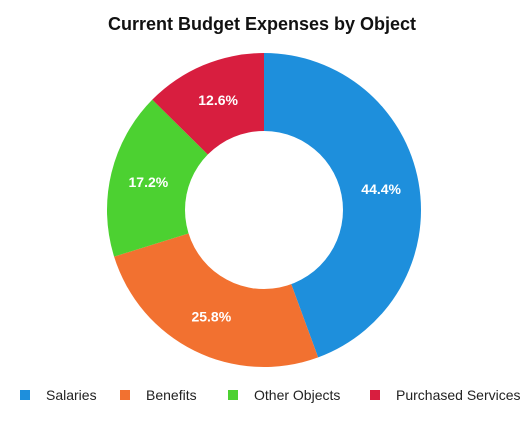 The image size is (524, 432). Describe the element at coordinates (218, 100) in the screenshot. I see `slice-label-purchased-services: 12.6%` at that location.